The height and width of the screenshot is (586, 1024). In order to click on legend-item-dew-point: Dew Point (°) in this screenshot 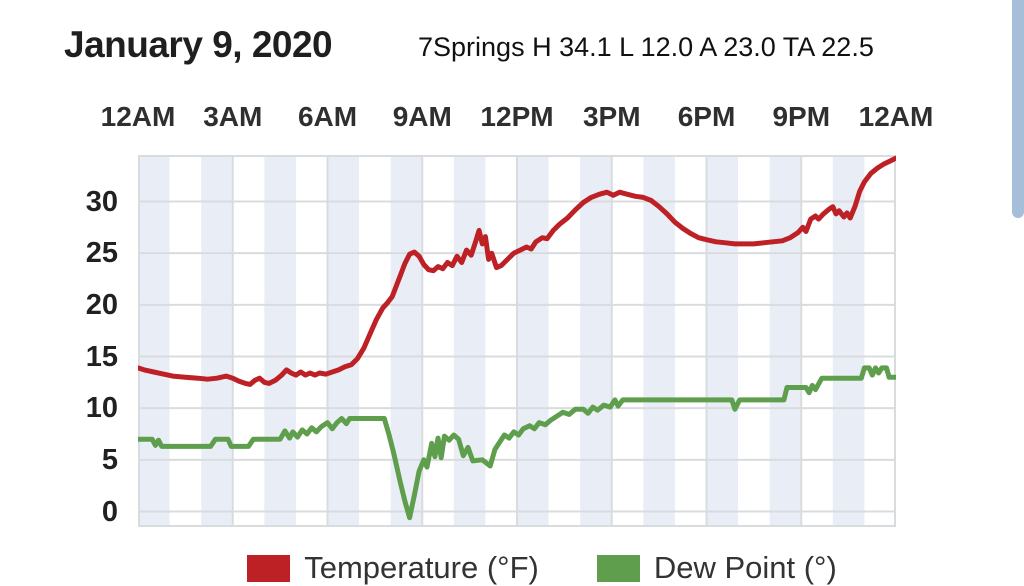, I will do `click(716, 568)`.